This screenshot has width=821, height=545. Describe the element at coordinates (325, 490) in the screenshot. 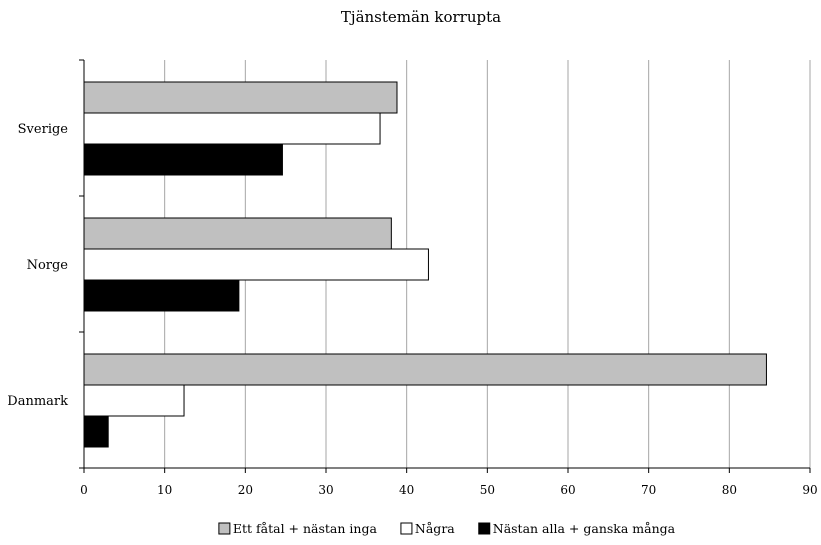

I see `x-tick-label: 30` at that location.